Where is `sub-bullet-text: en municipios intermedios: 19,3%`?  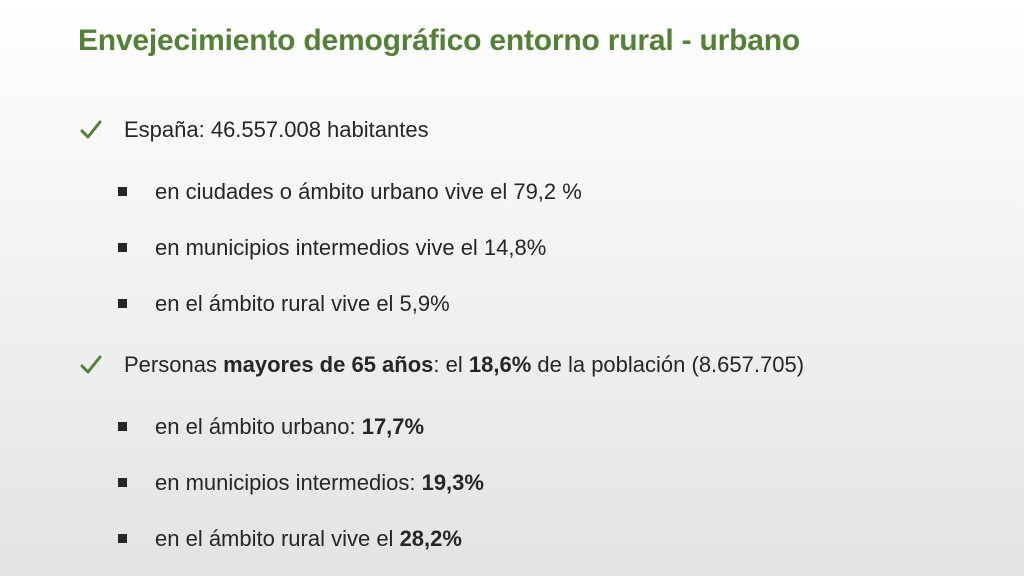 sub-bullet-text: en municipios intermedios: 19,3% is located at coordinates (319, 482).